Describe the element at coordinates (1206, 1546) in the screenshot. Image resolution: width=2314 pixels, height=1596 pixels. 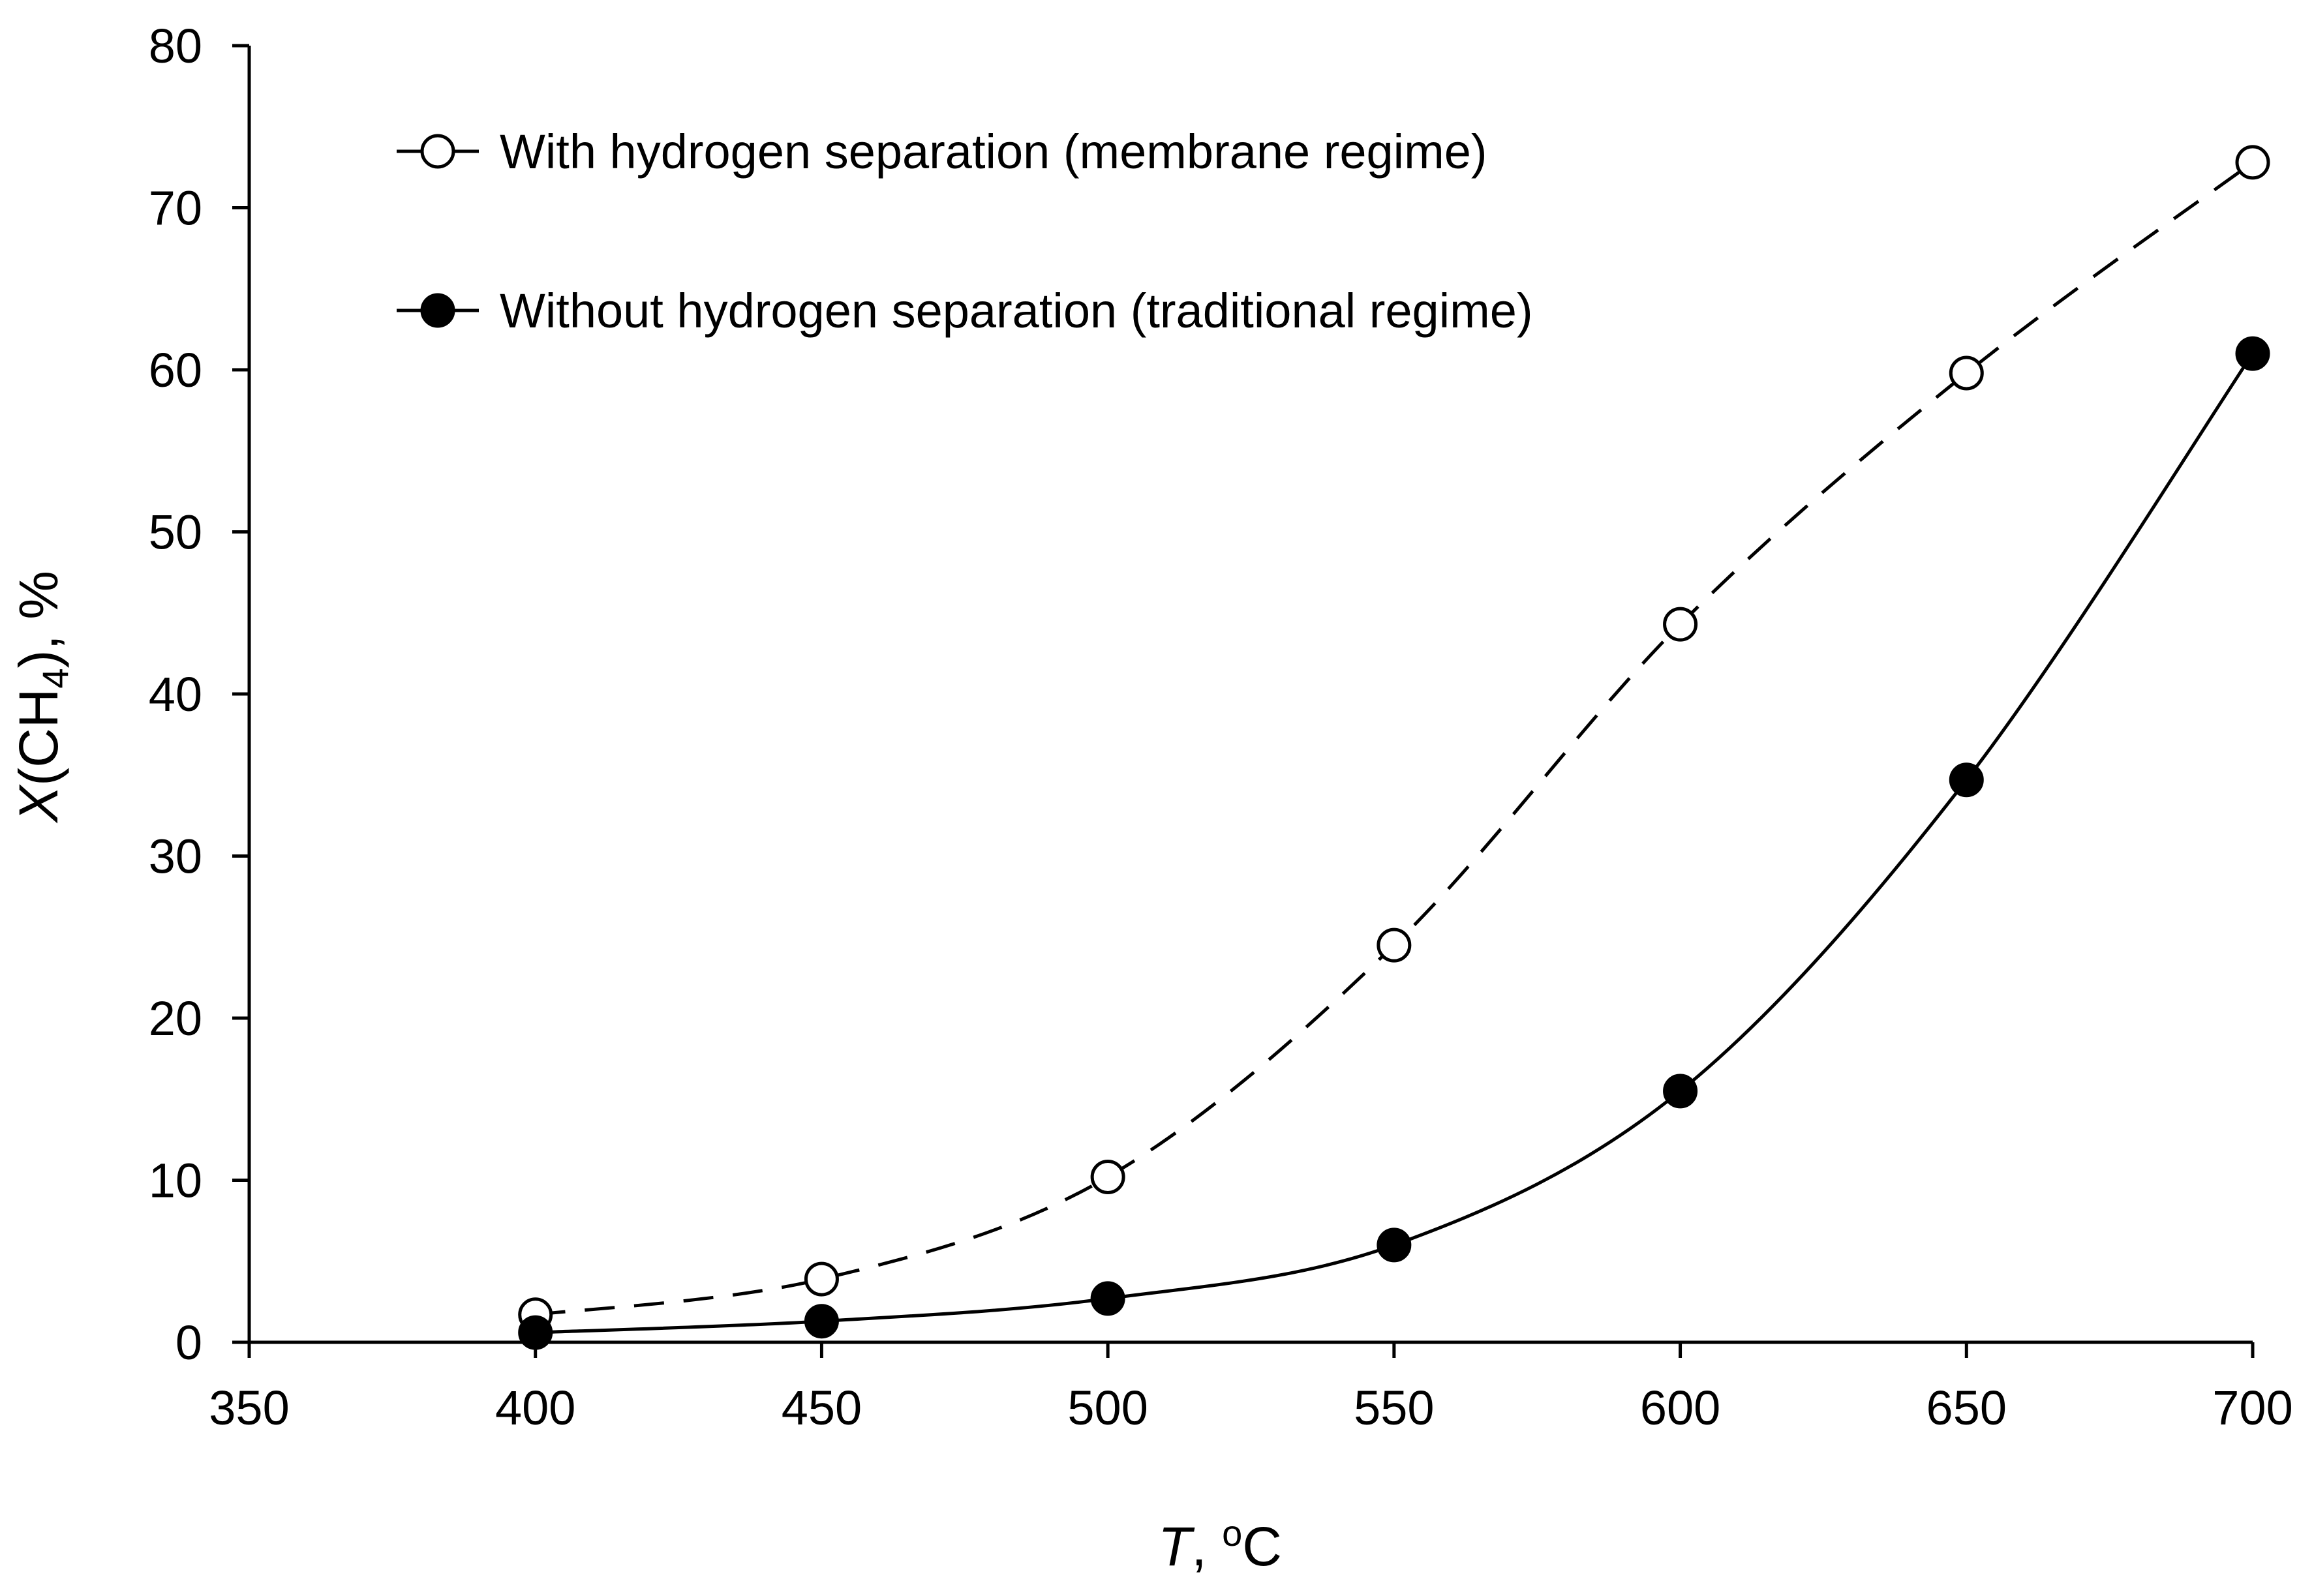
I see `x-axis-title-sep: ,` at that location.